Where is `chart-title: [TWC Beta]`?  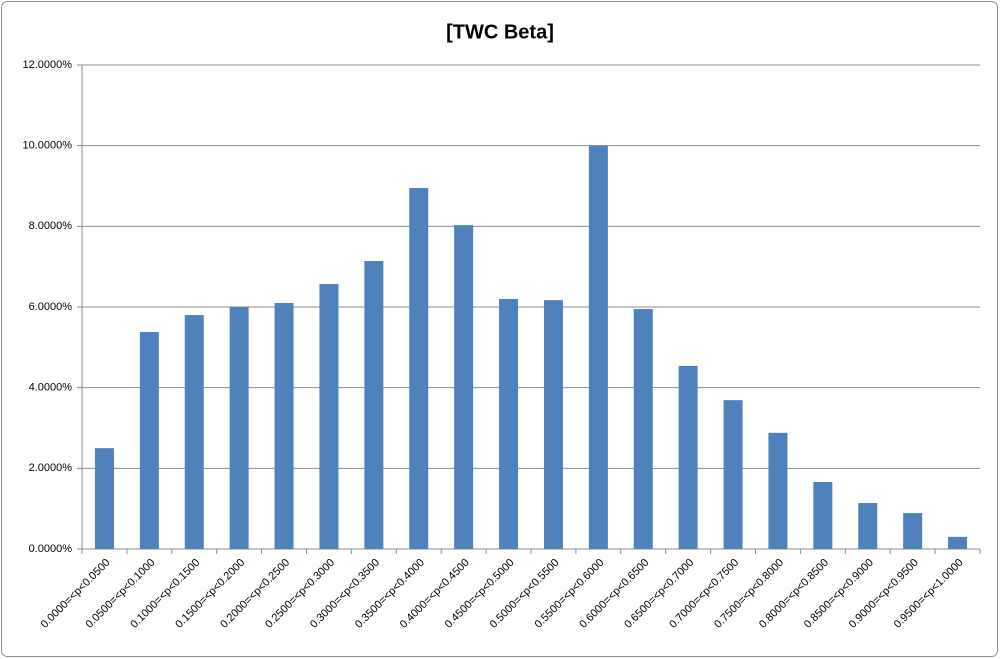 chart-title: [TWC Beta] is located at coordinates (500, 32).